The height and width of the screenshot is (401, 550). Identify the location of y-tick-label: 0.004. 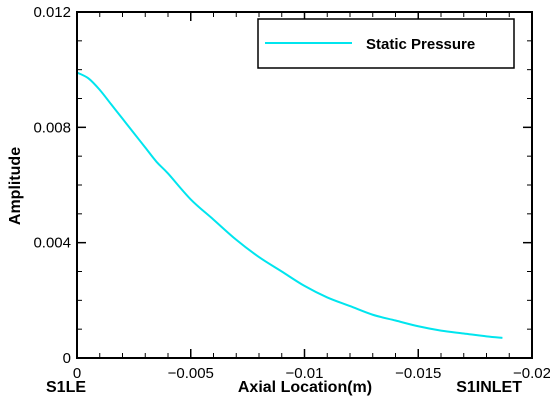
(52, 243).